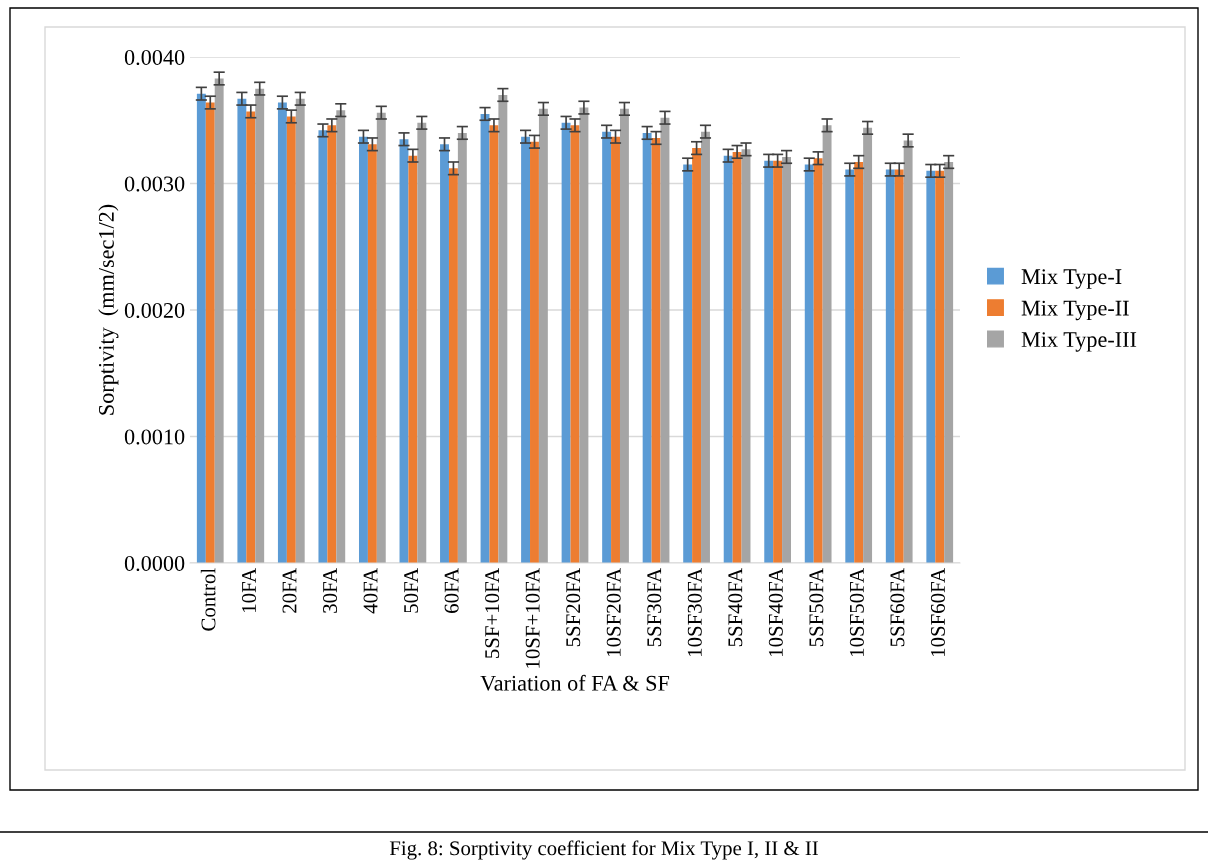 Image resolution: width=1208 pixels, height=863 pixels. I want to click on y-tick-label: 0.0020, so click(154, 310).